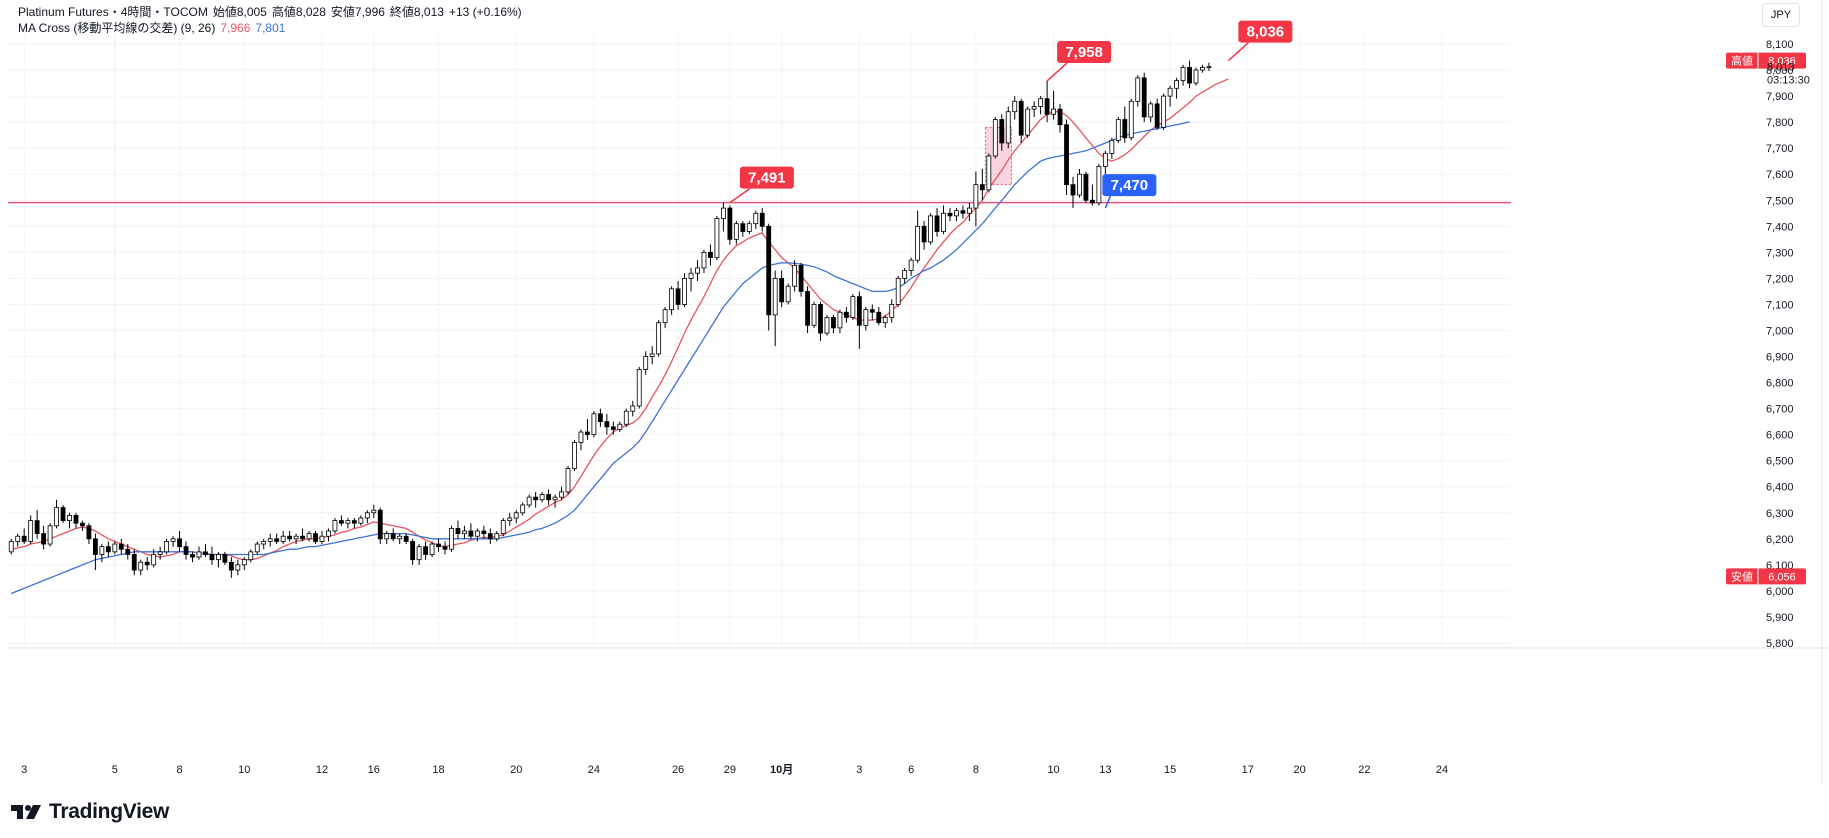 The height and width of the screenshot is (838, 1829). What do you see at coordinates (678, 770) in the screenshot?
I see `x-tick-label: 26` at bounding box center [678, 770].